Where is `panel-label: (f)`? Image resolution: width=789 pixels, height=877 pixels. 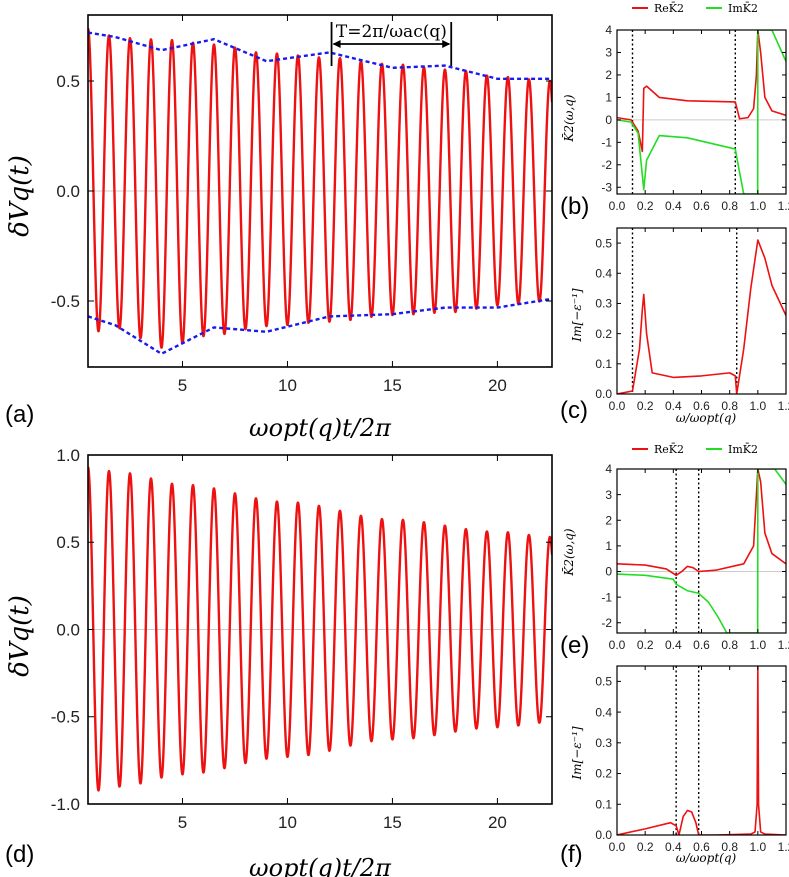 panel-label: (f) is located at coordinates (571, 854).